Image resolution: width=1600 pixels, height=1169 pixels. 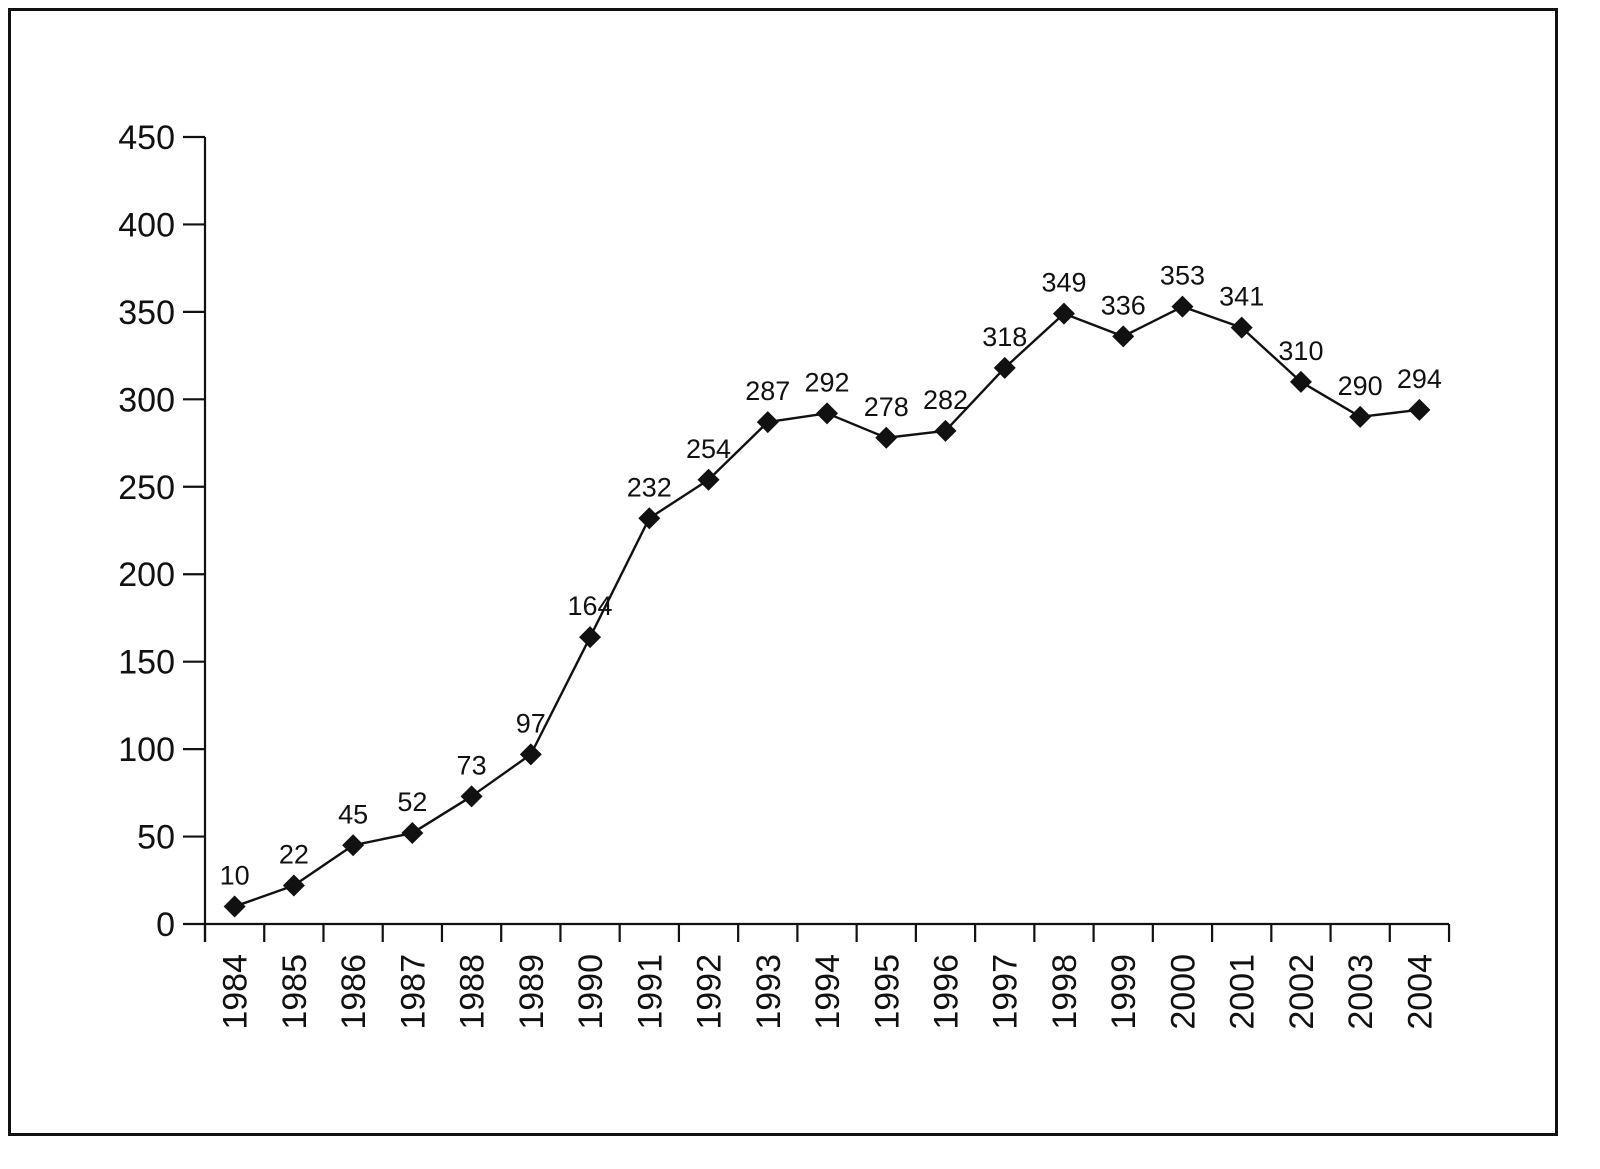 What do you see at coordinates (710, 992) in the screenshot?
I see `x-tick-label: 1992` at bounding box center [710, 992].